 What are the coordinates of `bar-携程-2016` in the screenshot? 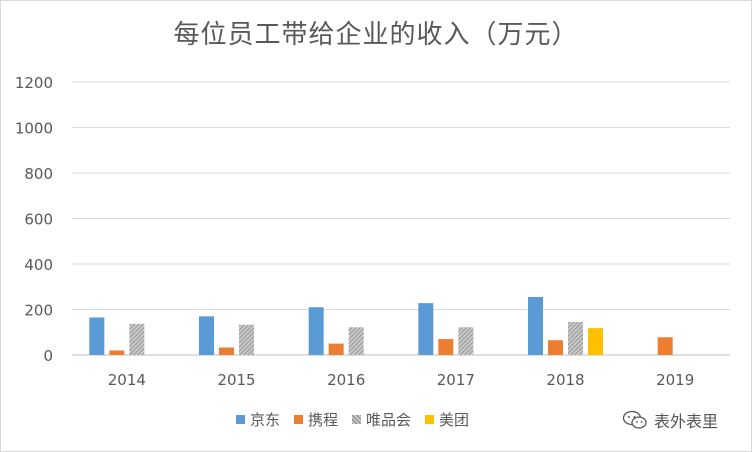 It's located at (336, 349).